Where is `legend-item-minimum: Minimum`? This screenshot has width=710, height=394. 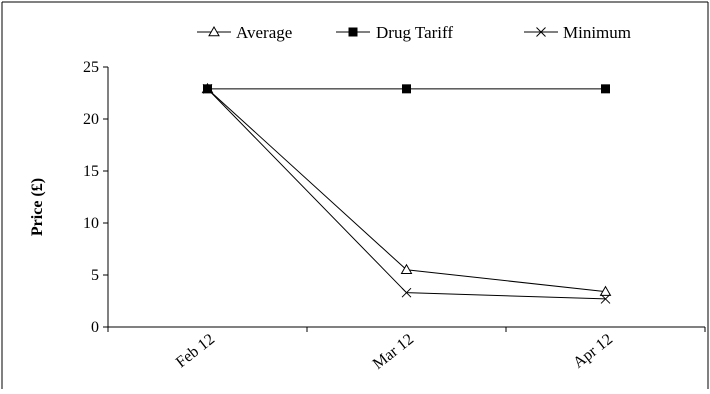 legend-item-minimum: Minimum is located at coordinates (577, 32).